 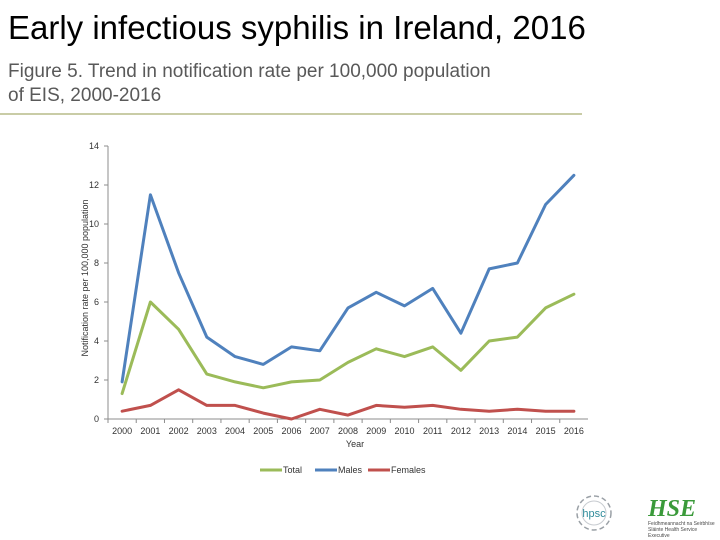 What do you see at coordinates (150, 431) in the screenshot?
I see `x-tick-label: 2001` at bounding box center [150, 431].